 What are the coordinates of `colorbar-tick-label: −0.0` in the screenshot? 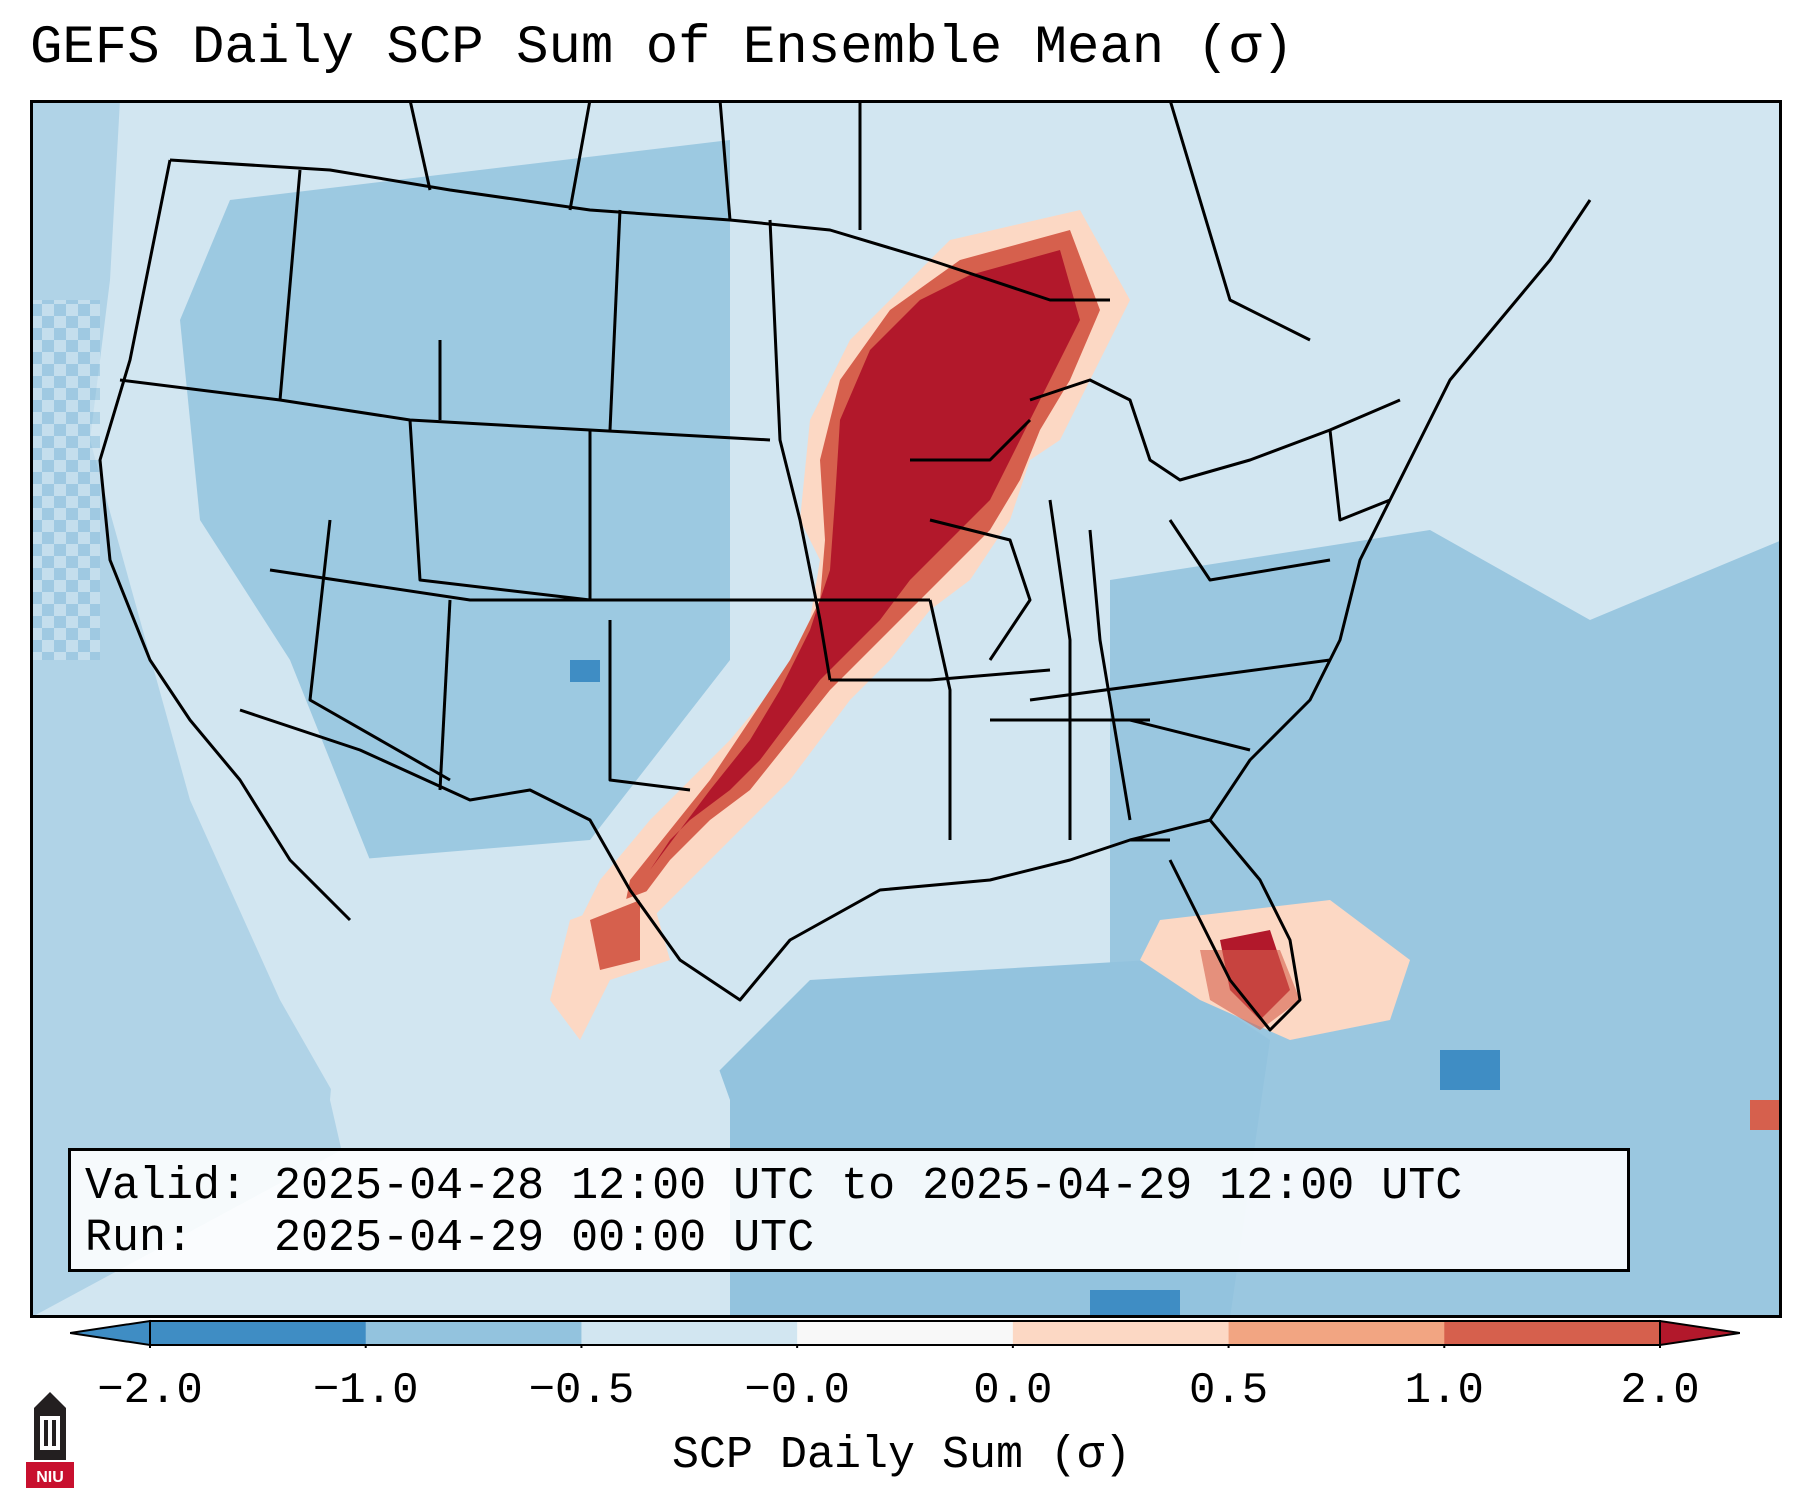 It's located at (797, 1391).